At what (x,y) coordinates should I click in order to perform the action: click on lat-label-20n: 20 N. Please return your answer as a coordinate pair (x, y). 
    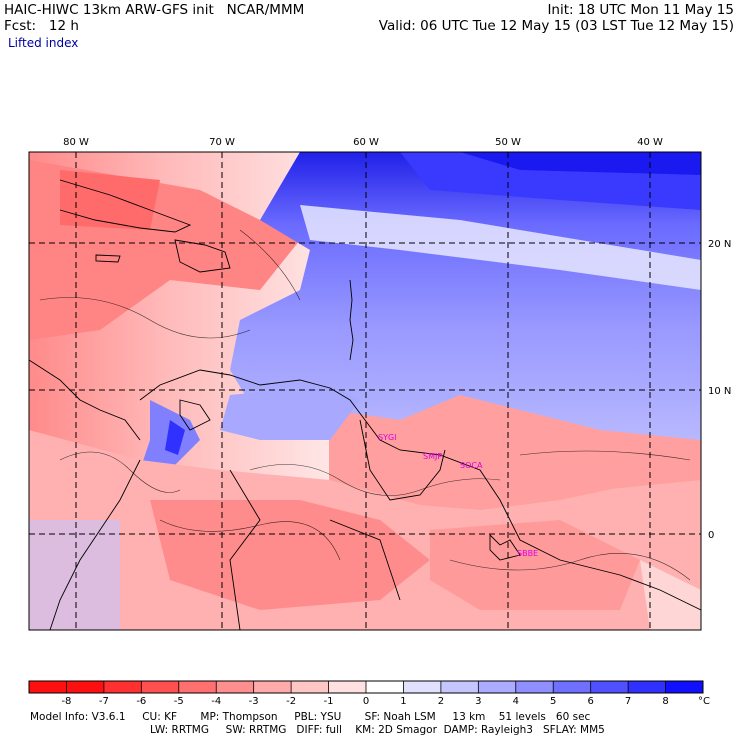
    Looking at the image, I should click on (719, 244).